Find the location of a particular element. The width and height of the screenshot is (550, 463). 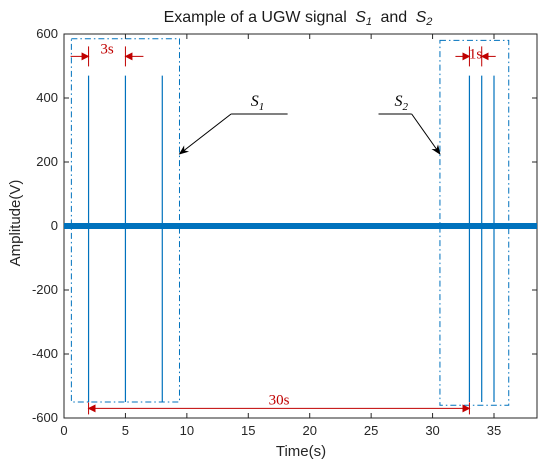

chart-title-main: Example of a UGW signal is located at coordinates (255, 17).